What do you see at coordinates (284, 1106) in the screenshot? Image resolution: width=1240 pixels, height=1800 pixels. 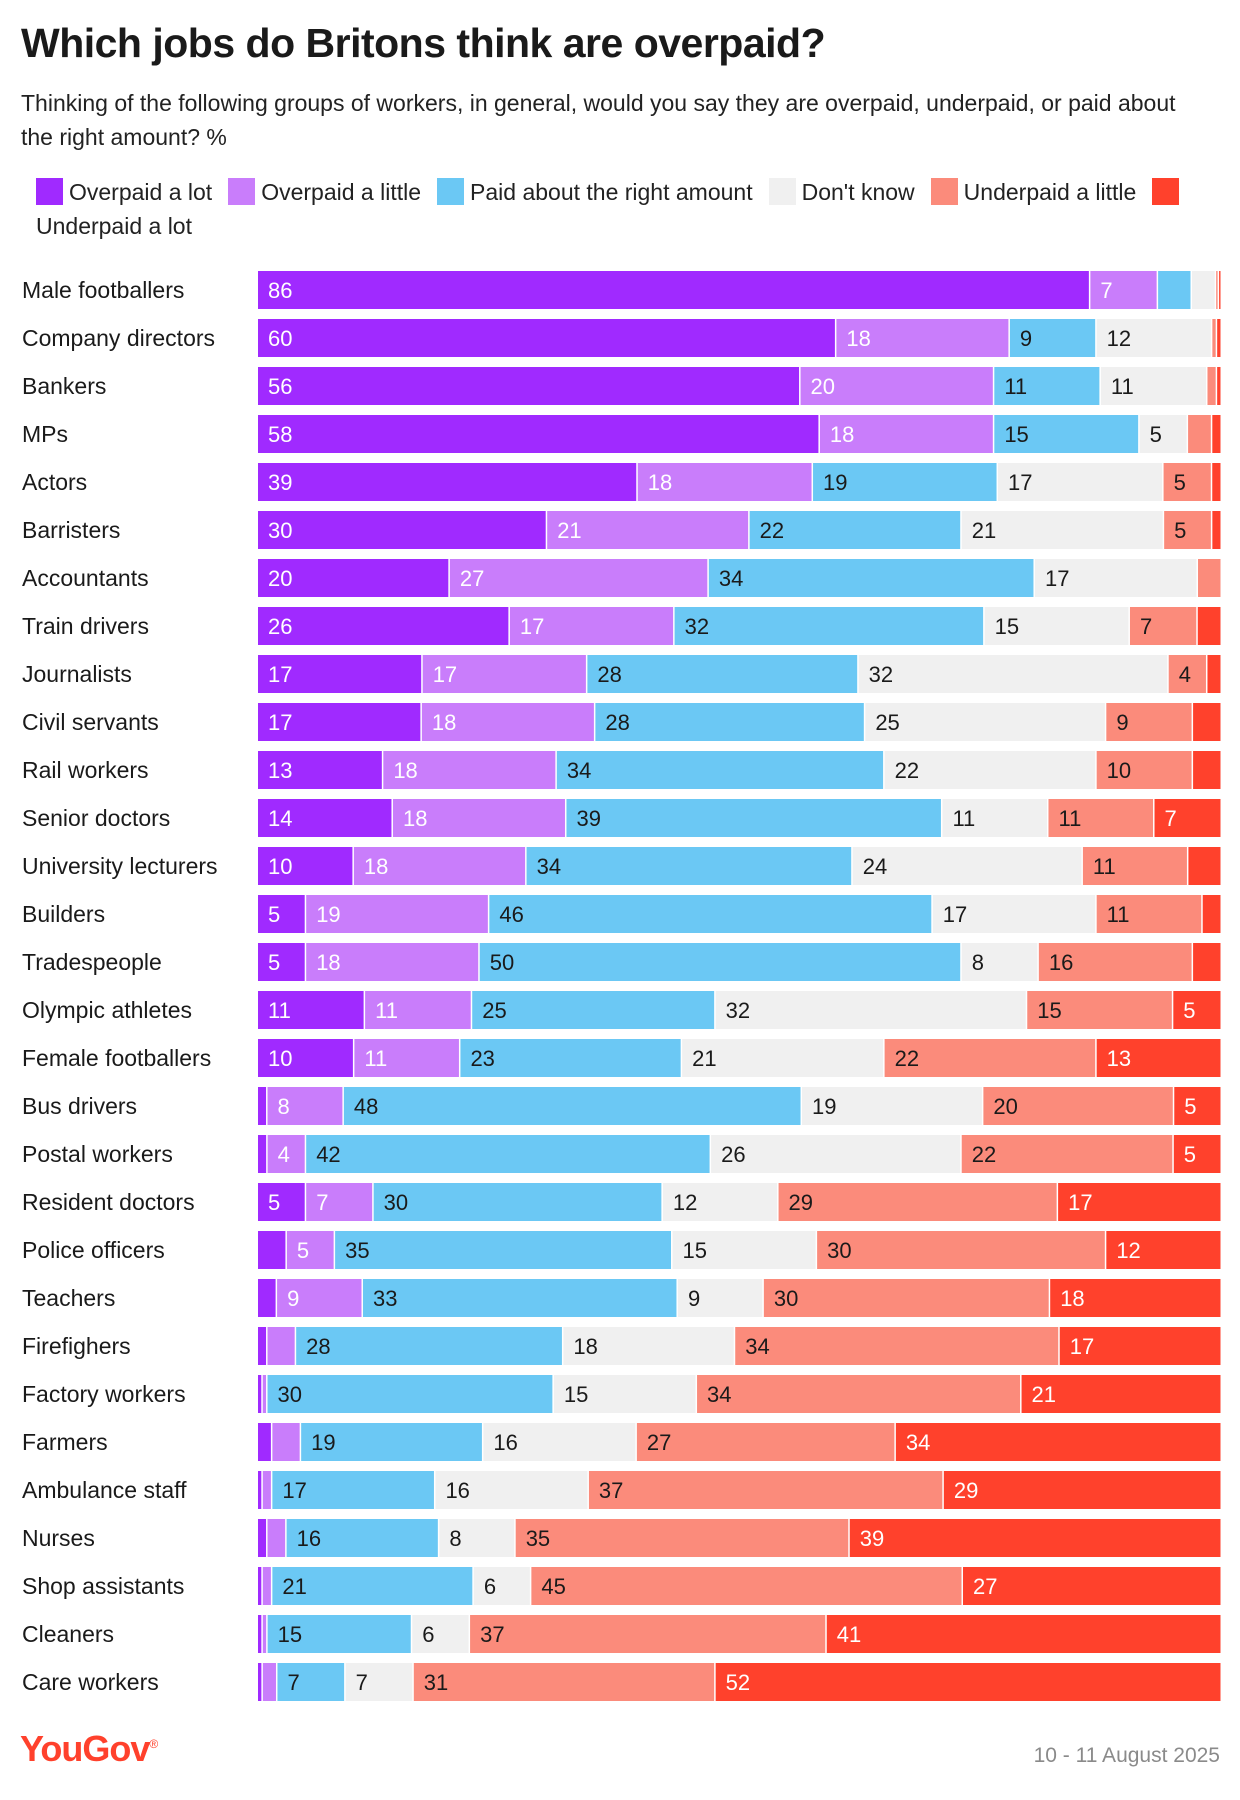 I see `data-label: 8` at bounding box center [284, 1106].